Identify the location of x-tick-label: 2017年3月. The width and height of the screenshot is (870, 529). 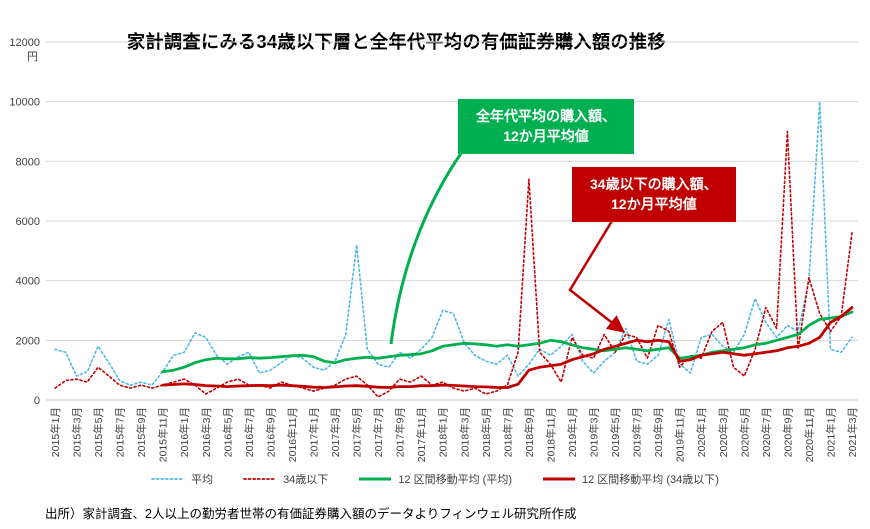
(335, 432).